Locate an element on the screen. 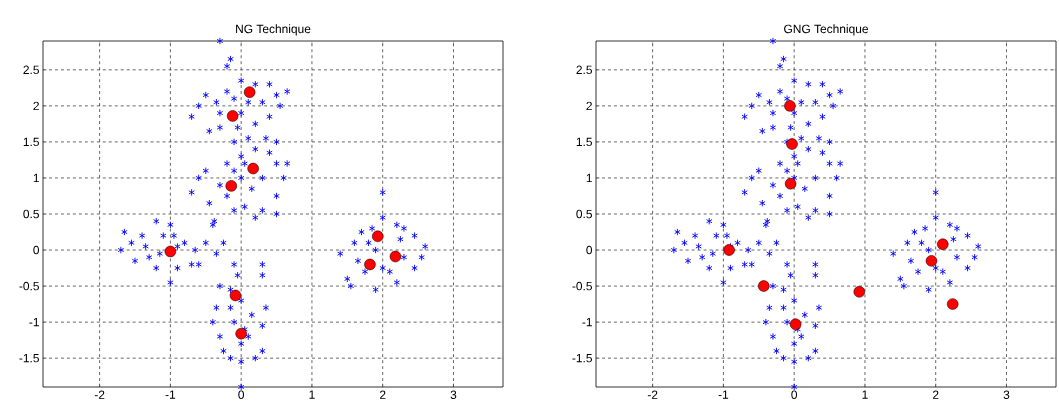 The image size is (1059, 419). chart-title: NG Technique is located at coordinates (273, 30).